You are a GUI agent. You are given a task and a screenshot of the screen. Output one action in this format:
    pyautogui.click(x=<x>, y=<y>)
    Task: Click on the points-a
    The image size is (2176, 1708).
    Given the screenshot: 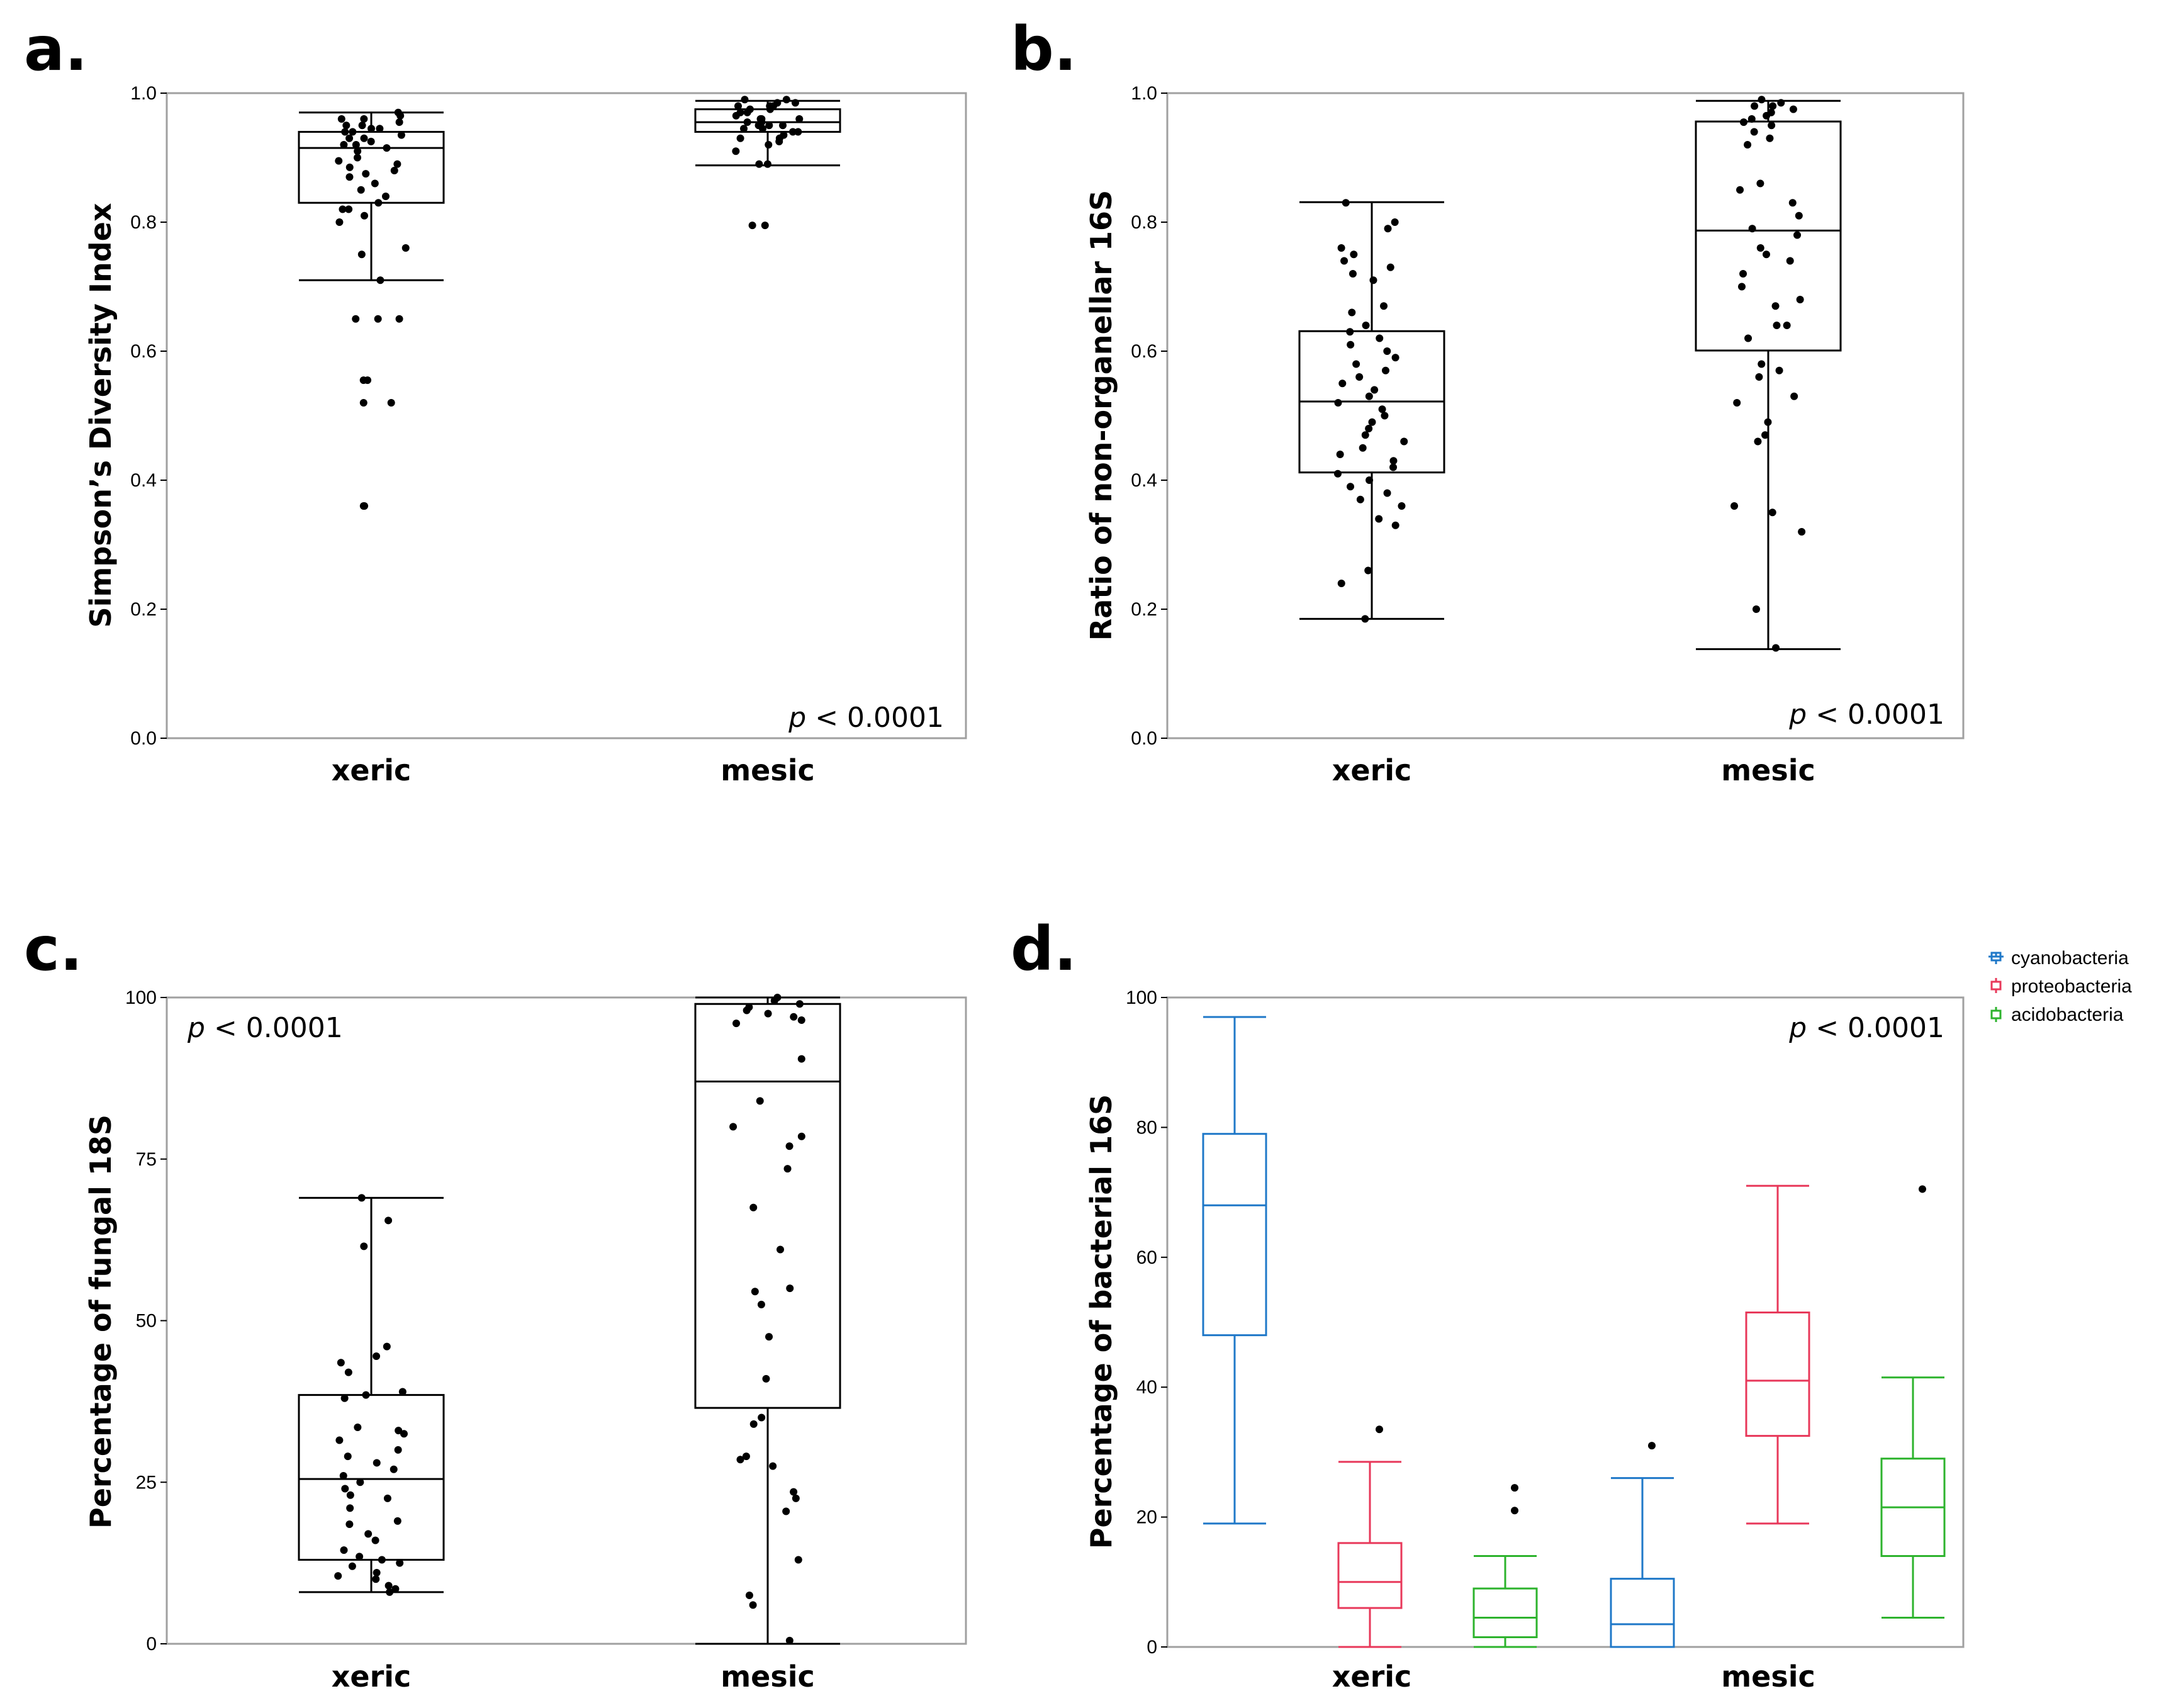 What is the action you would take?
    pyautogui.click(x=569, y=303)
    